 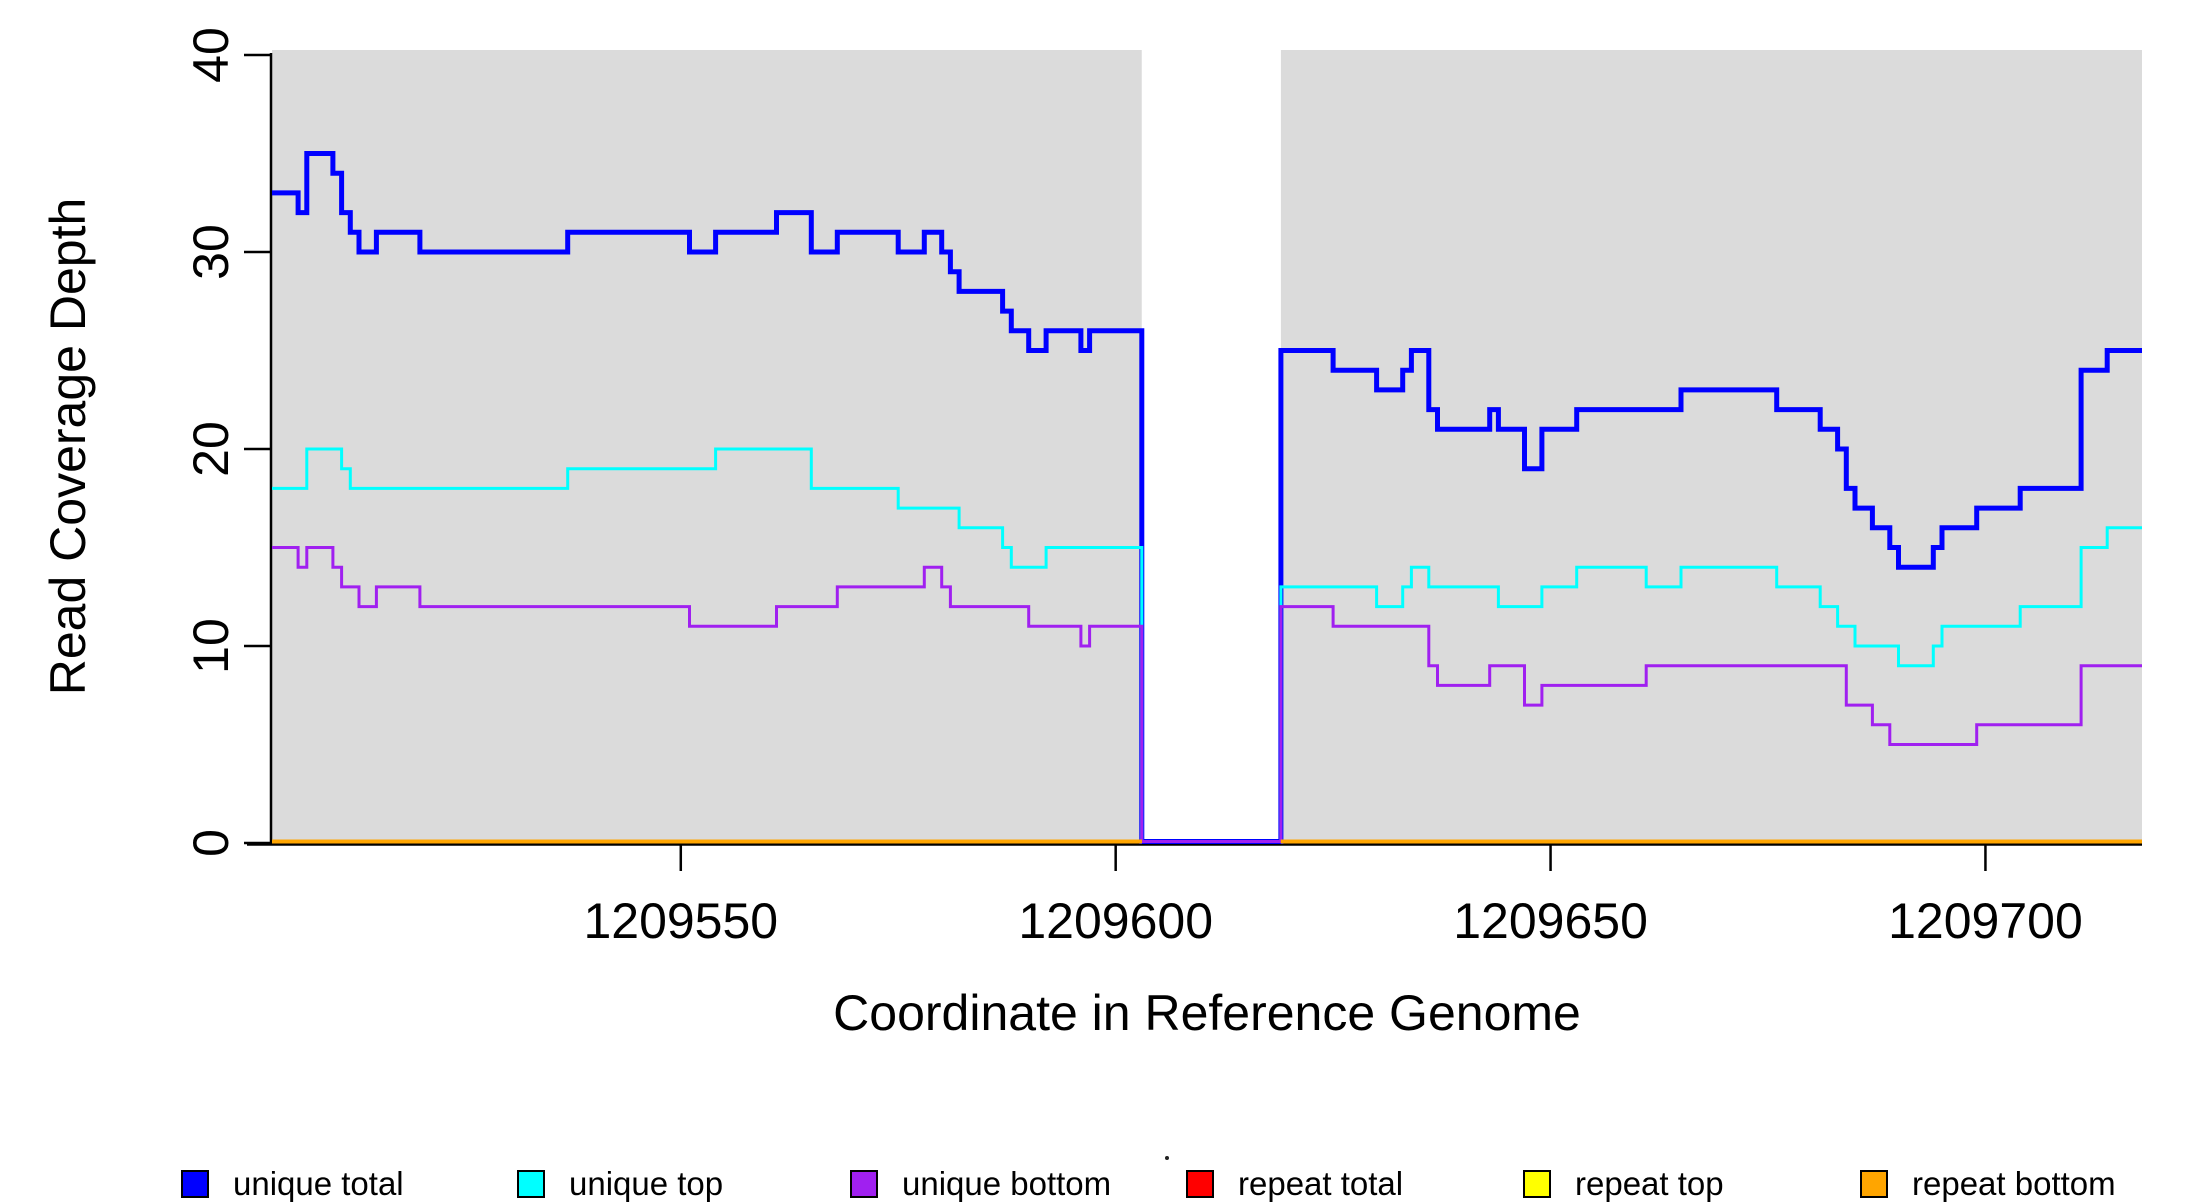 I want to click on y-tick-label: 0, so click(x=211, y=843).